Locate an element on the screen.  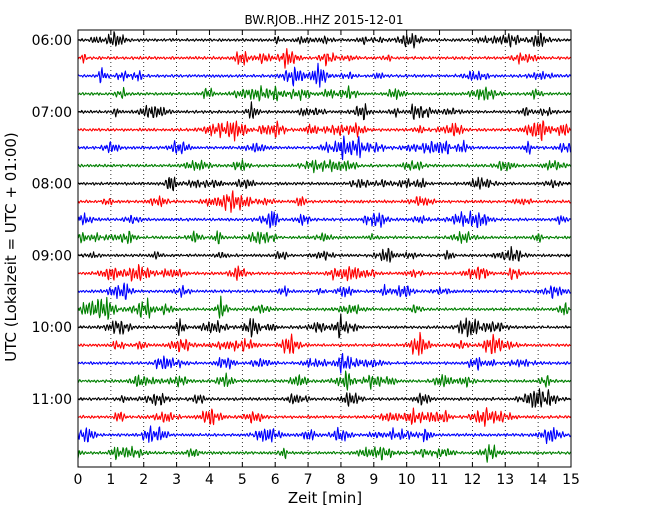
x-tick-label-7: 7 is located at coordinates (308, 480).